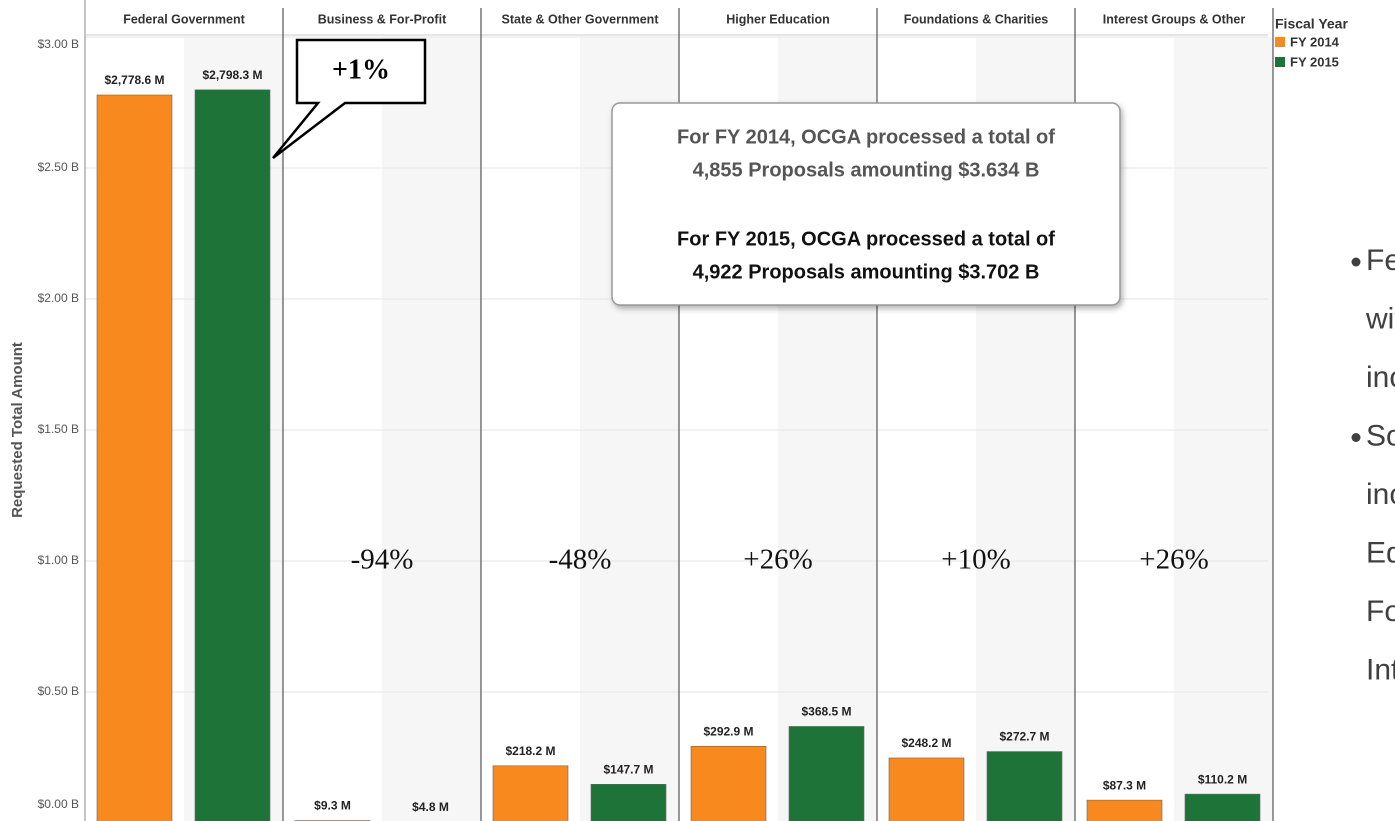 This screenshot has width=1395, height=821. I want to click on y-axis-label: Requested Total Amount, so click(17, 430).